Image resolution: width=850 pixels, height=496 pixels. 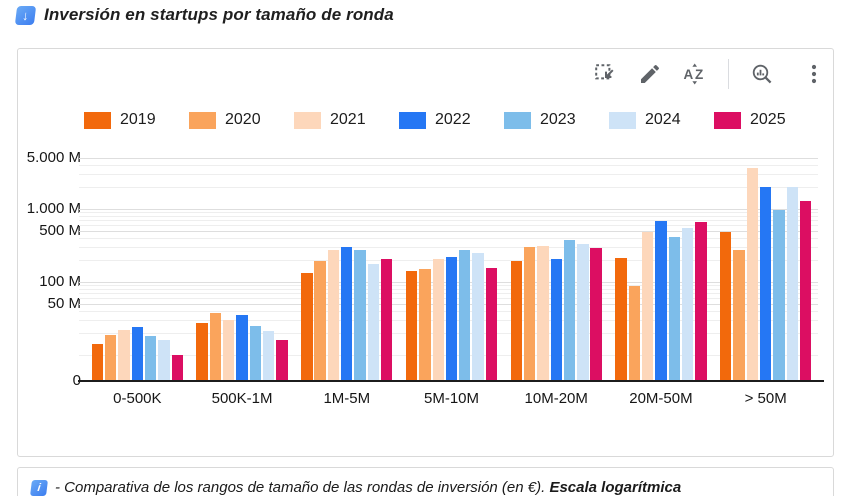 I want to click on bar-2024-1M-5M, so click(x=373, y=322).